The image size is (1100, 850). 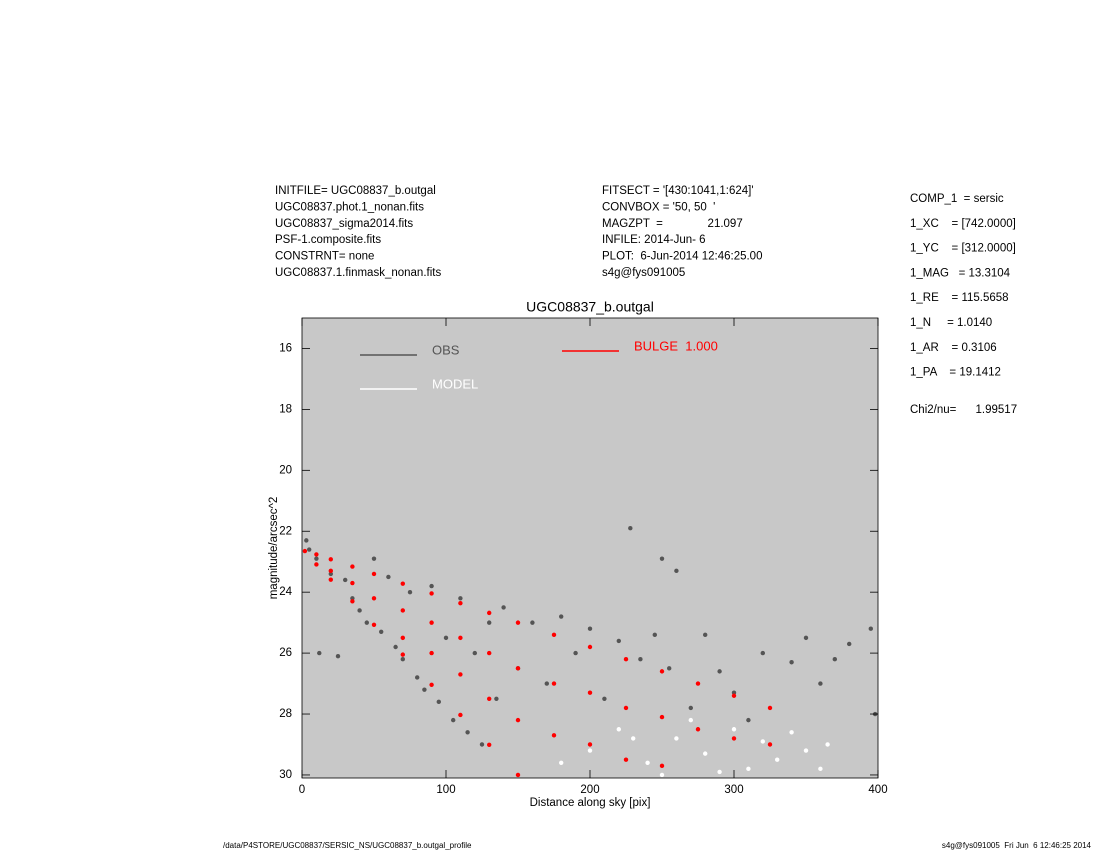 I want to click on y-tick-label: 30, so click(x=285, y=775).